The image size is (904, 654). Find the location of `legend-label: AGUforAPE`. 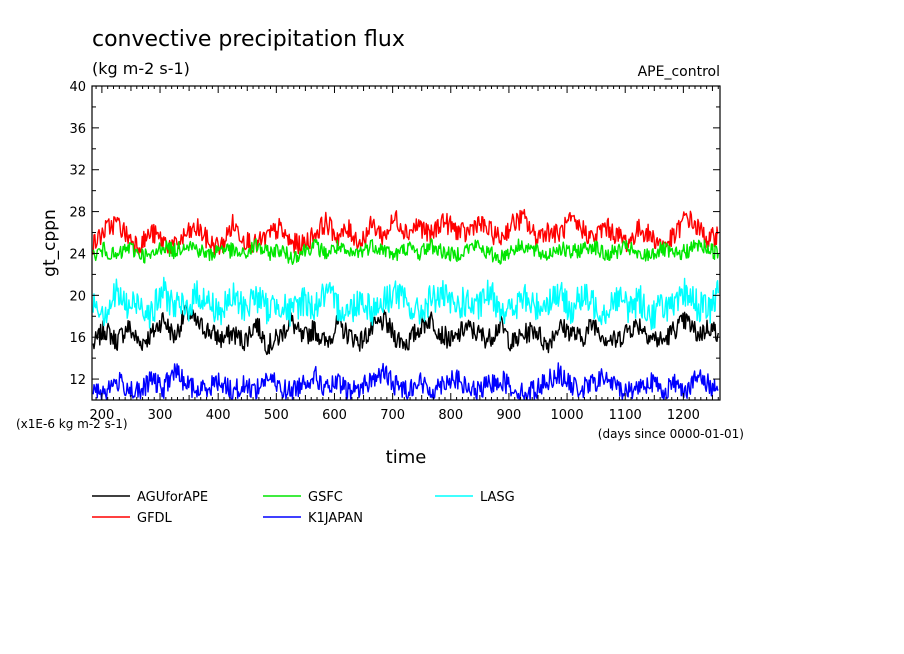

legend-label: AGUforAPE is located at coordinates (172, 497).